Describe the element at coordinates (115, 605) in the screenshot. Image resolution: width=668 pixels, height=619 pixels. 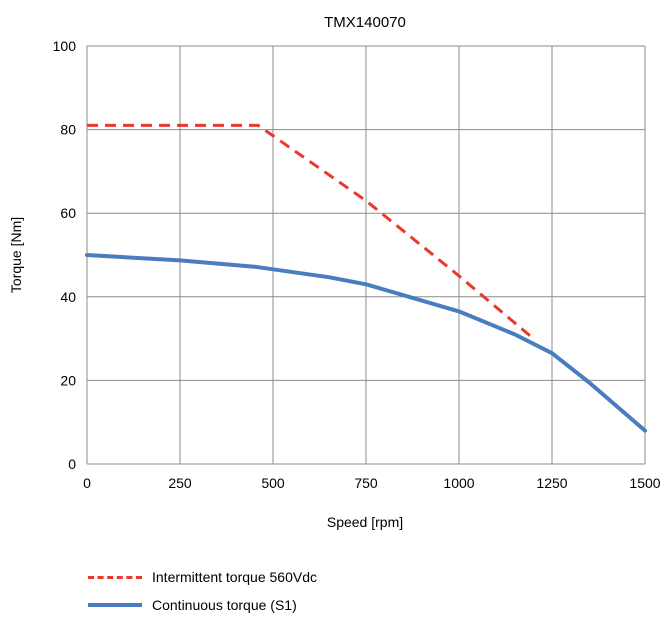
I see `legend-swatch-solid` at that location.